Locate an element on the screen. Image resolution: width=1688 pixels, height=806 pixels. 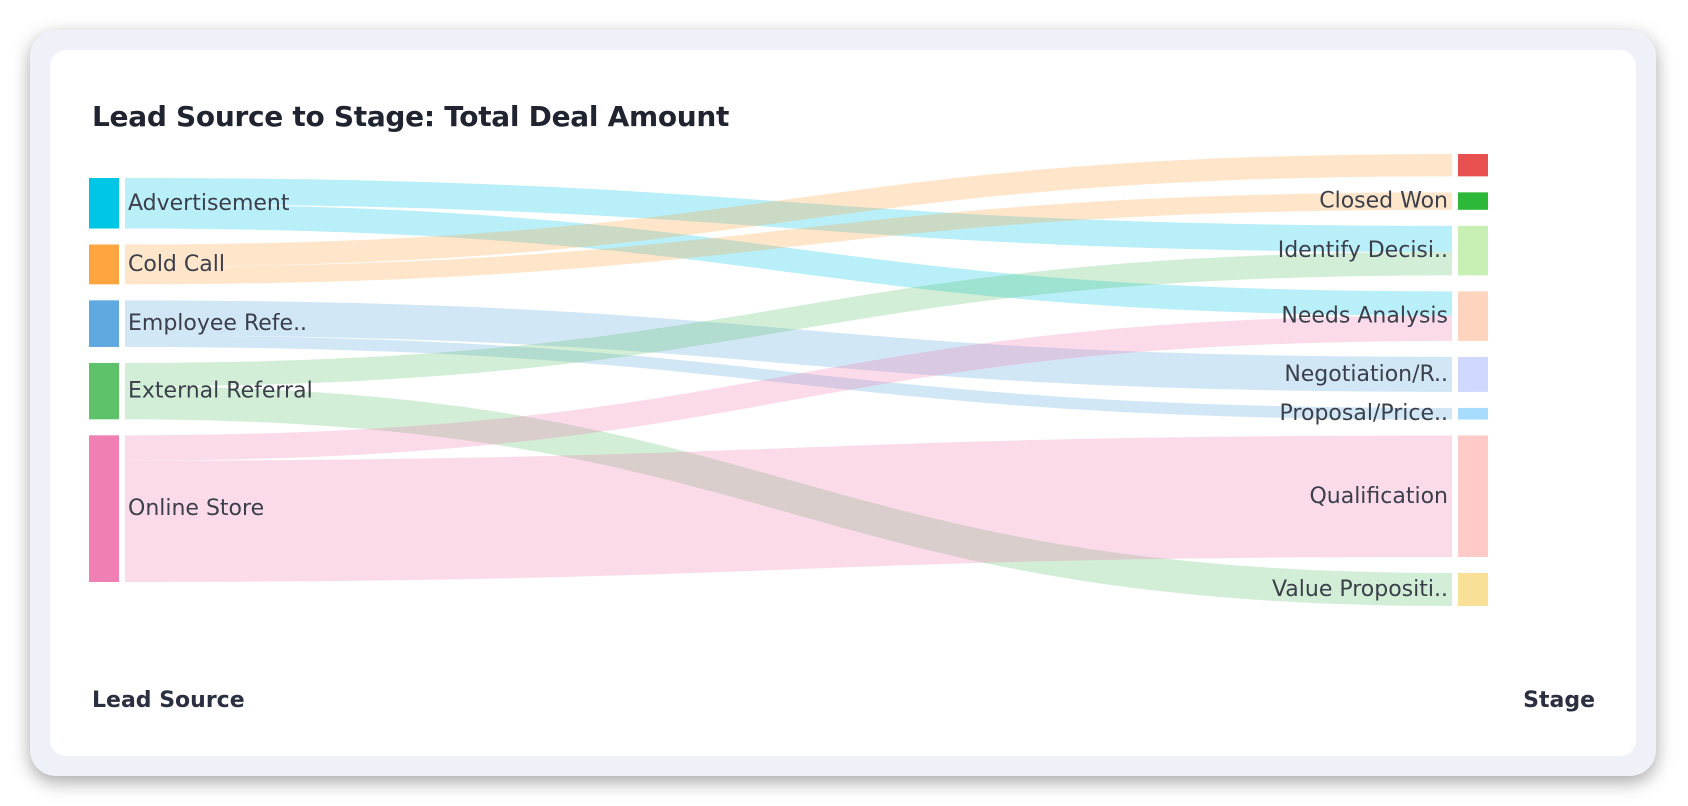
chart-title: Lead Source to Stage: Total Deal Amount is located at coordinates (411, 116).